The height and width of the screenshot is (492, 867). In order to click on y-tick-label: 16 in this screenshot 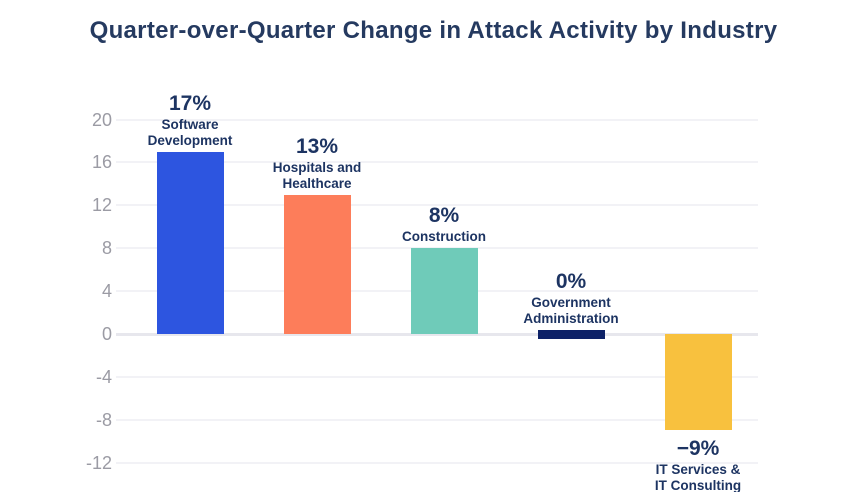, I will do `click(101, 162)`.